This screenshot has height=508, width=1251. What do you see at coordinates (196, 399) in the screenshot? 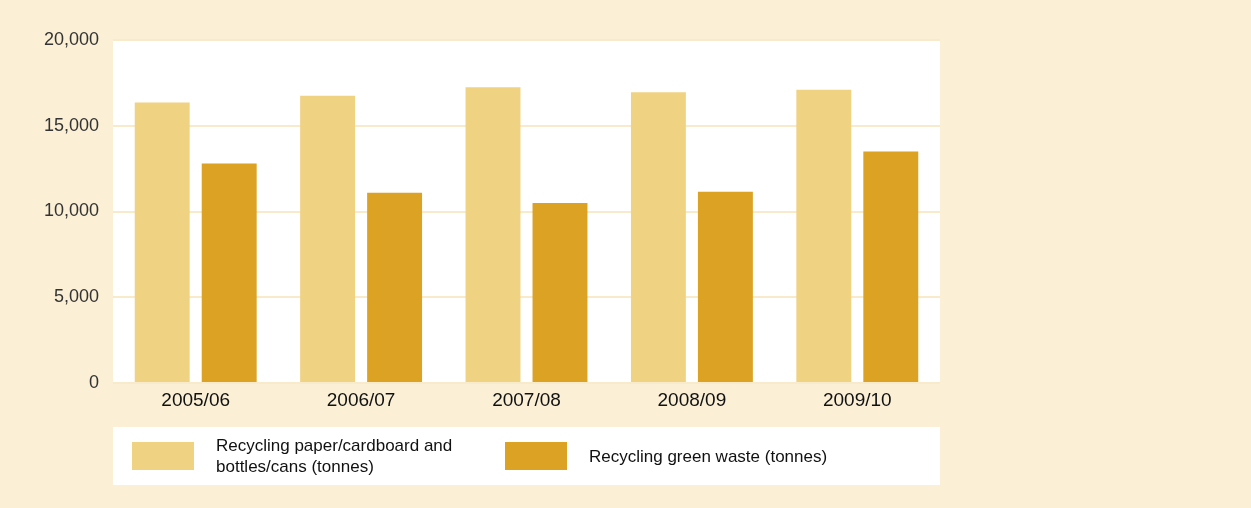
I see `x-tick-label: 2005/06` at bounding box center [196, 399].